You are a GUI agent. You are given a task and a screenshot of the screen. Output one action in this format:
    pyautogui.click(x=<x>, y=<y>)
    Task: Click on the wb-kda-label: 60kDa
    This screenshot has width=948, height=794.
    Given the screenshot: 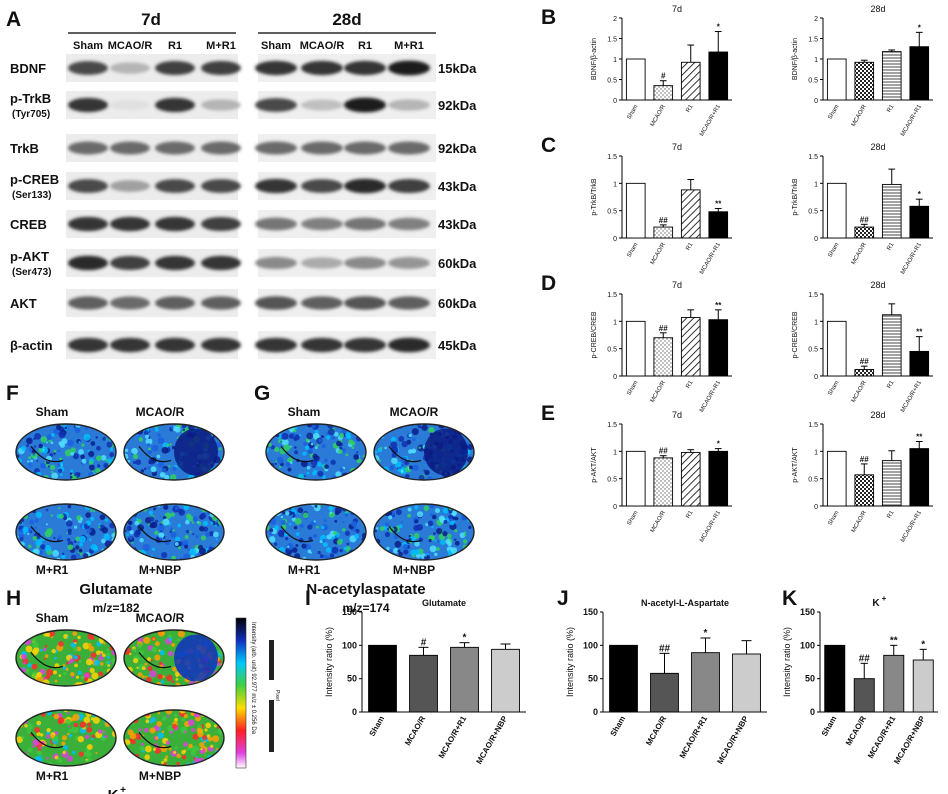 What is the action you would take?
    pyautogui.click(x=457, y=263)
    